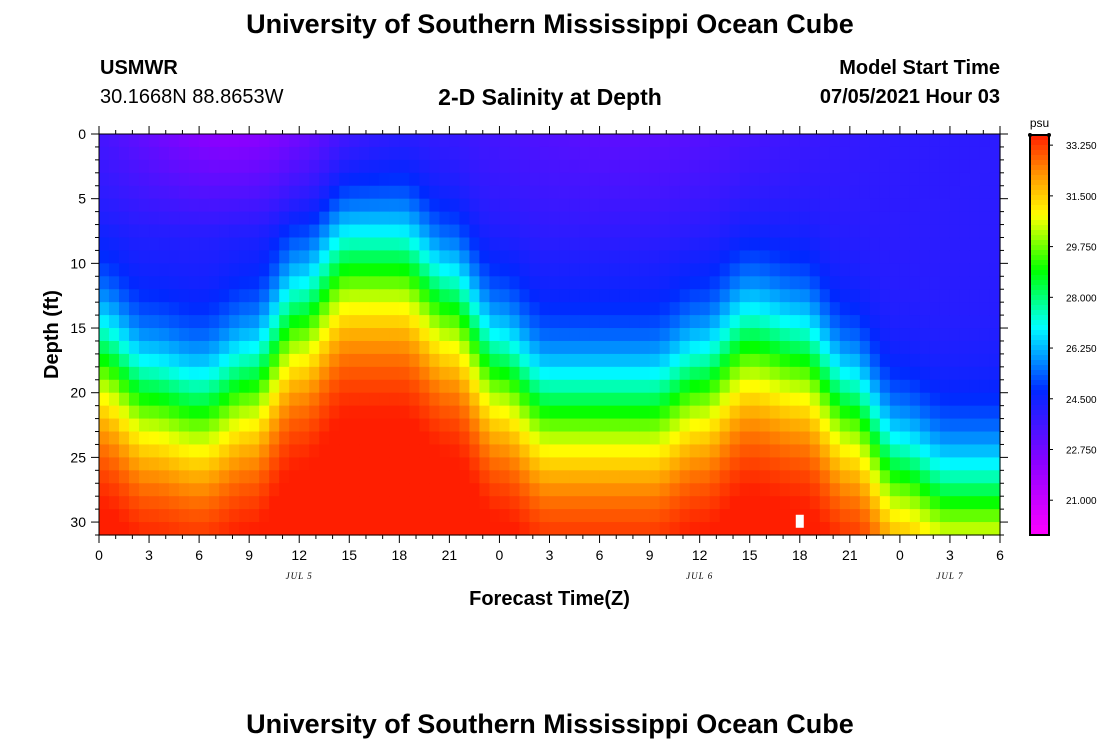 This screenshot has width=1100, height=750. What do you see at coordinates (299, 576) in the screenshot?
I see `day-label: JUL 5` at bounding box center [299, 576].